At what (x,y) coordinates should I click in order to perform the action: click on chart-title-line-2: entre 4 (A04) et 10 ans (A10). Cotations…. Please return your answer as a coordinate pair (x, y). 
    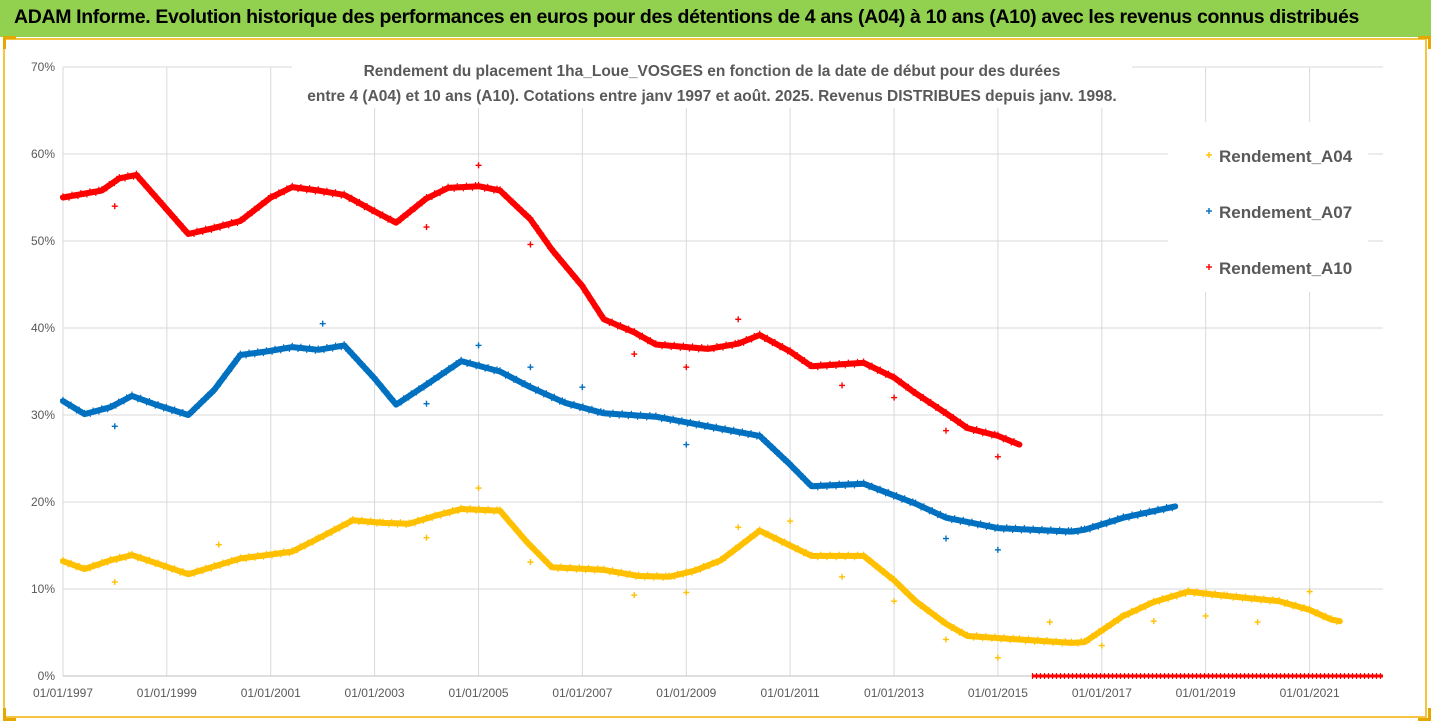
    Looking at the image, I should click on (711, 96).